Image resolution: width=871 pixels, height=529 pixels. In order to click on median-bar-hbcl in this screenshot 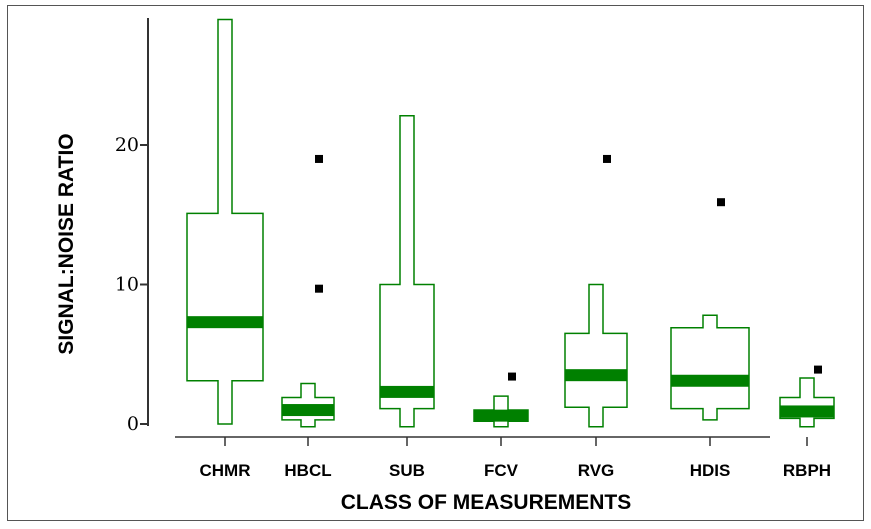, I will do `click(308, 410)`.